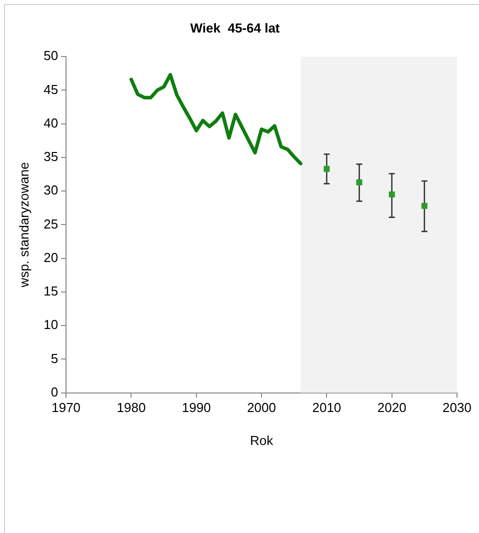 The width and height of the screenshot is (479, 533). I want to click on y-tick-label: 40, so click(51, 122).